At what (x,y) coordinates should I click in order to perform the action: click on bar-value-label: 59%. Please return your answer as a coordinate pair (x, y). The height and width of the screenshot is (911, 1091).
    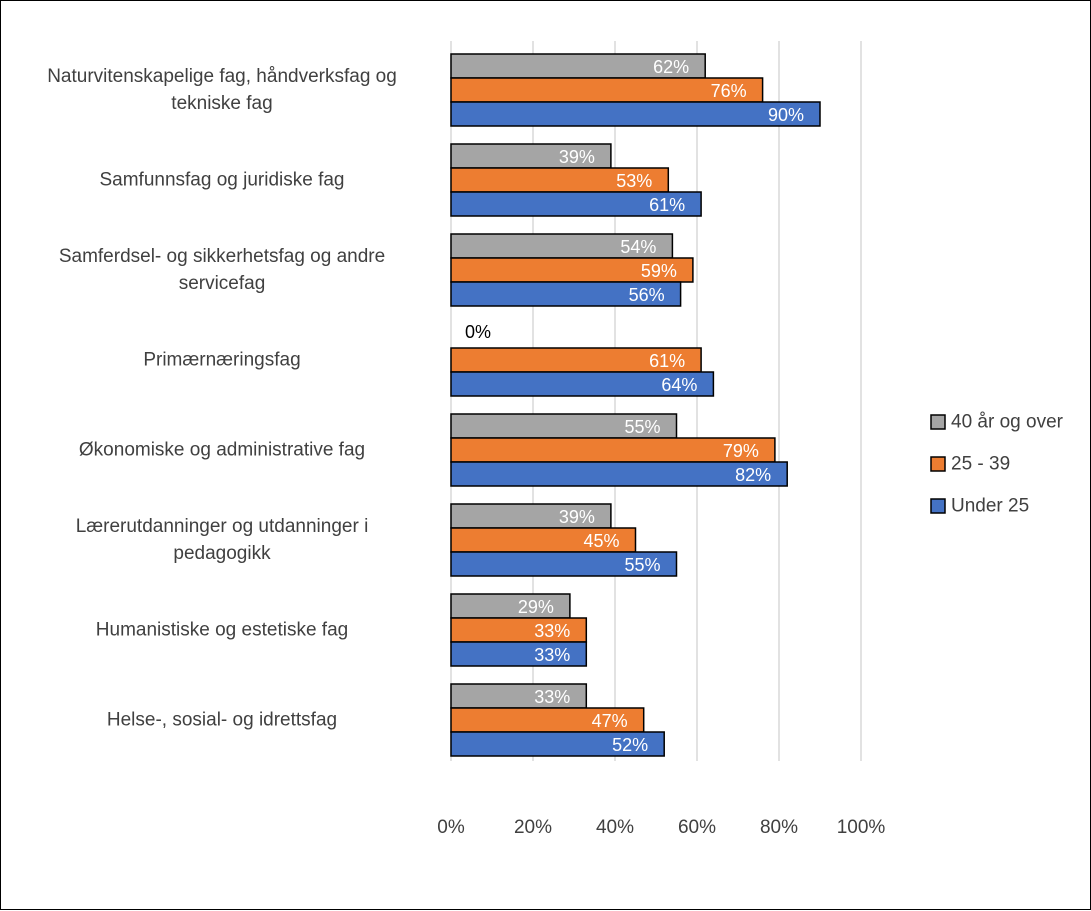
    Looking at the image, I should click on (659, 271).